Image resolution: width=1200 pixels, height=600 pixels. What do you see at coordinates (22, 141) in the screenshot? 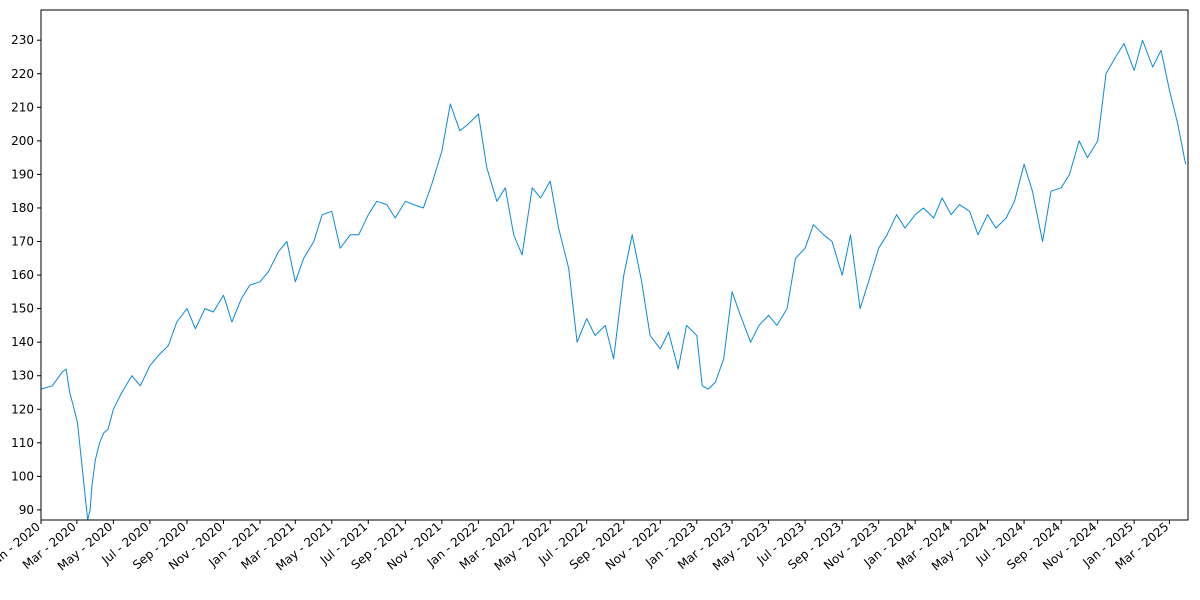
I see `y-tick-label: 200` at bounding box center [22, 141].